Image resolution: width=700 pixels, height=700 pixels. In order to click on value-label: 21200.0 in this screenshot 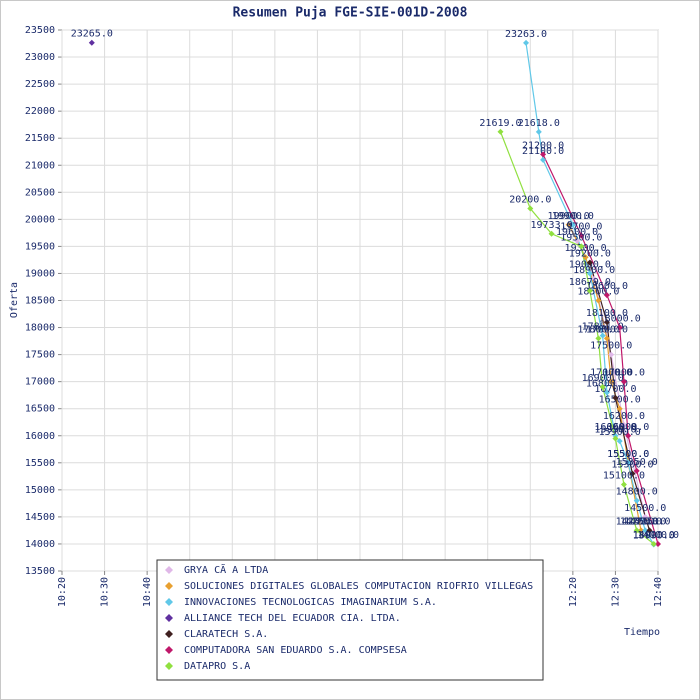, I will do `click(543, 145)`.